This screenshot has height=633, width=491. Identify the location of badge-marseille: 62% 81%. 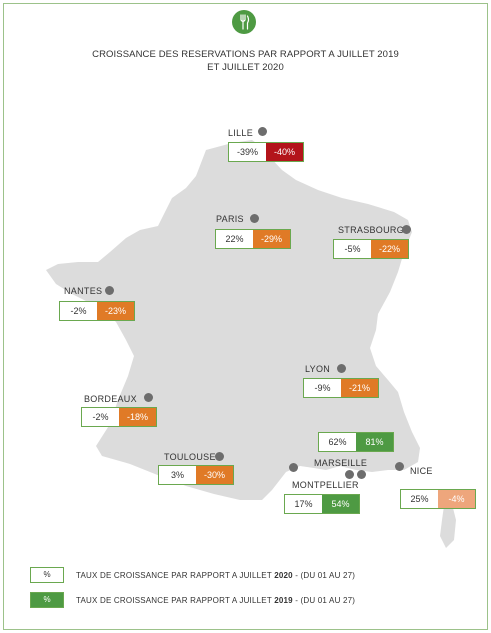
(356, 442).